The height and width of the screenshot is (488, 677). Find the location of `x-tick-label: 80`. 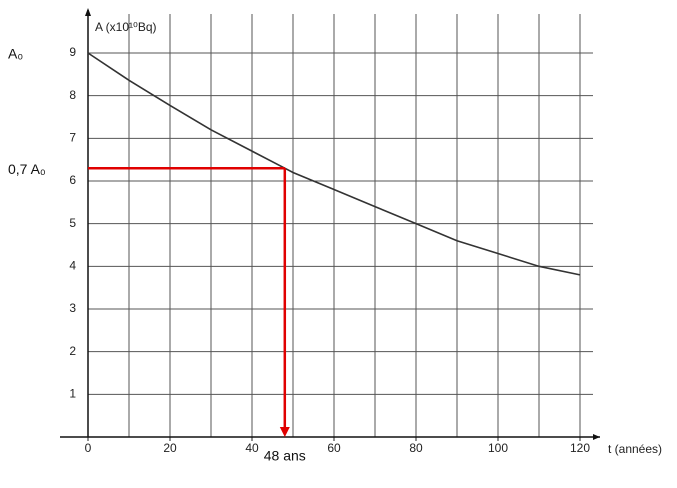

x-tick-label: 80 is located at coordinates (416, 448).